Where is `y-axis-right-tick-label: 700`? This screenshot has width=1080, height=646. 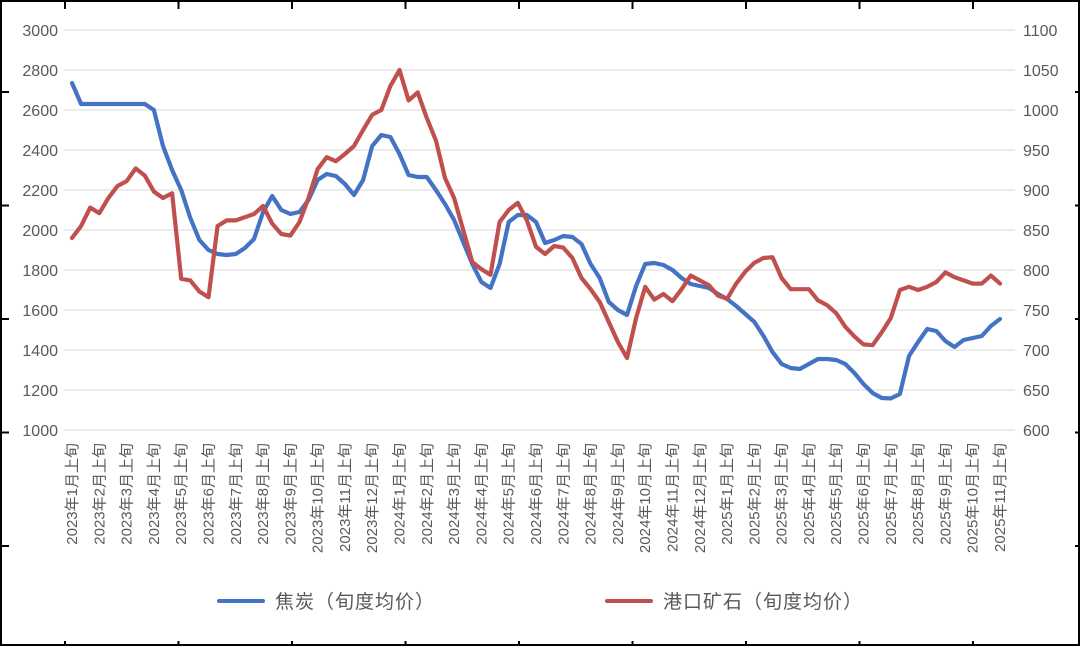
y-axis-right-tick-label: 700 is located at coordinates (1036, 351).